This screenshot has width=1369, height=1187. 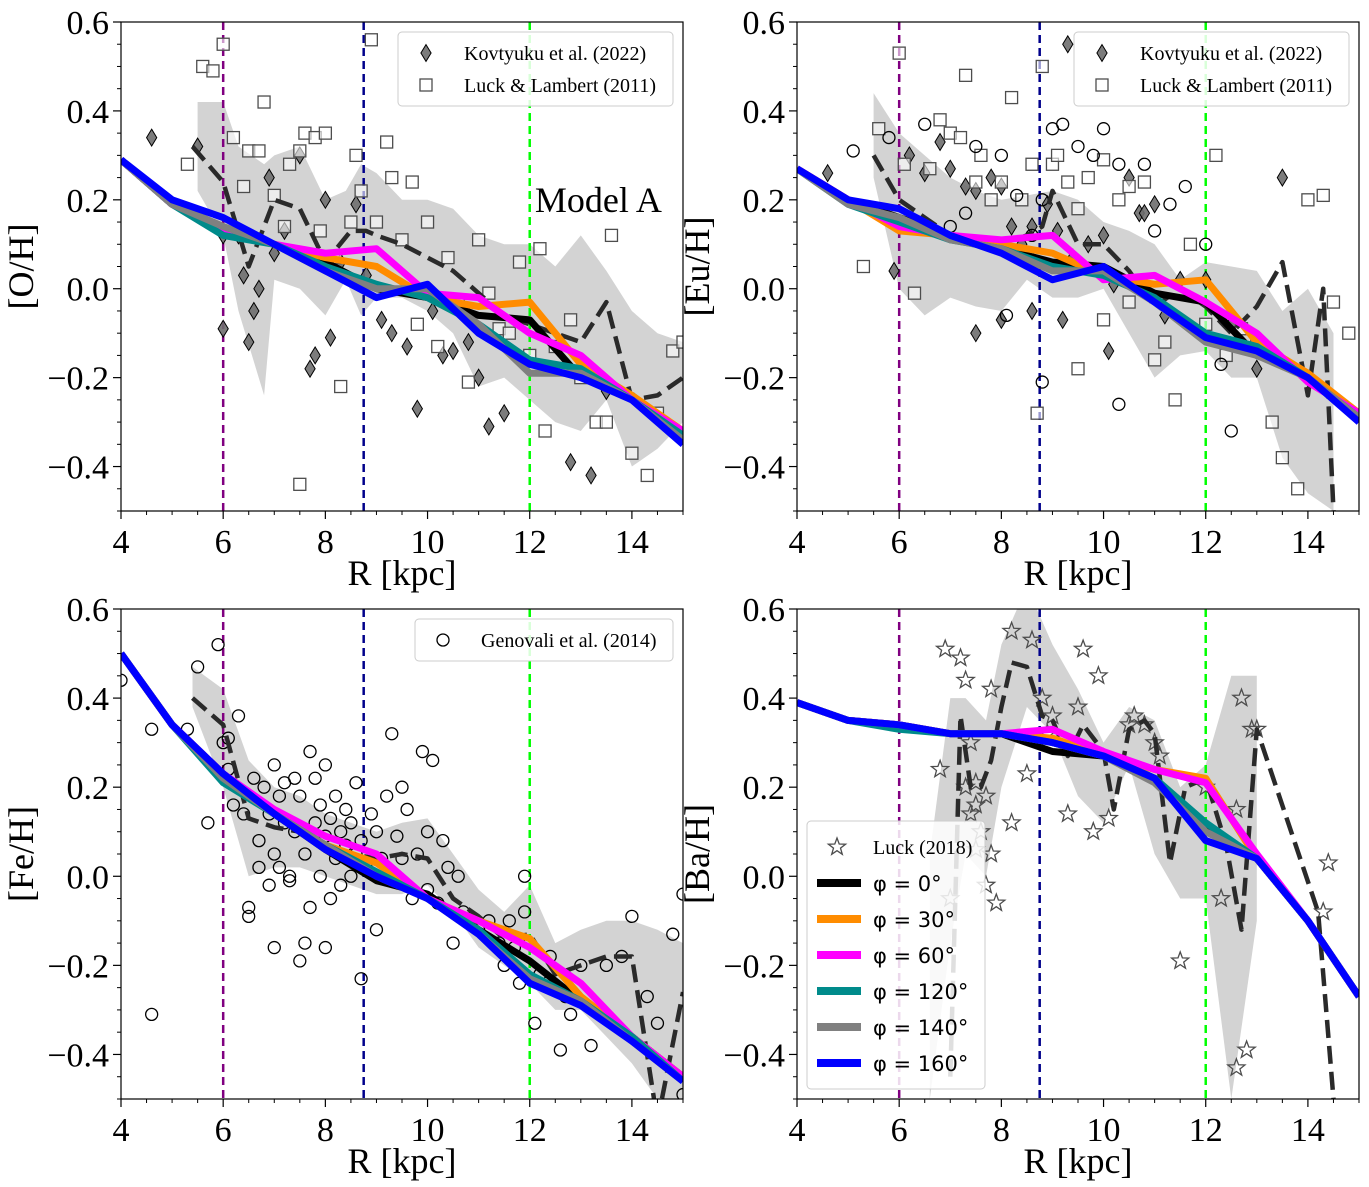 I want to click on legend-label-luck-lambert-2011: Luck & Lambert (2011), so click(x=1236, y=86).